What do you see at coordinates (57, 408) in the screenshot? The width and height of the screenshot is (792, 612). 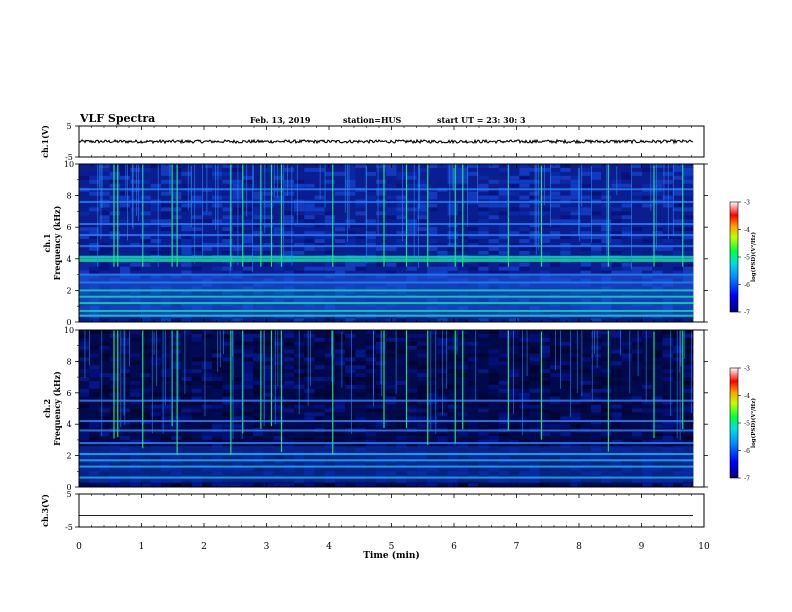 I see `y-axis-label-line: Frequency (kHz)` at bounding box center [57, 408].